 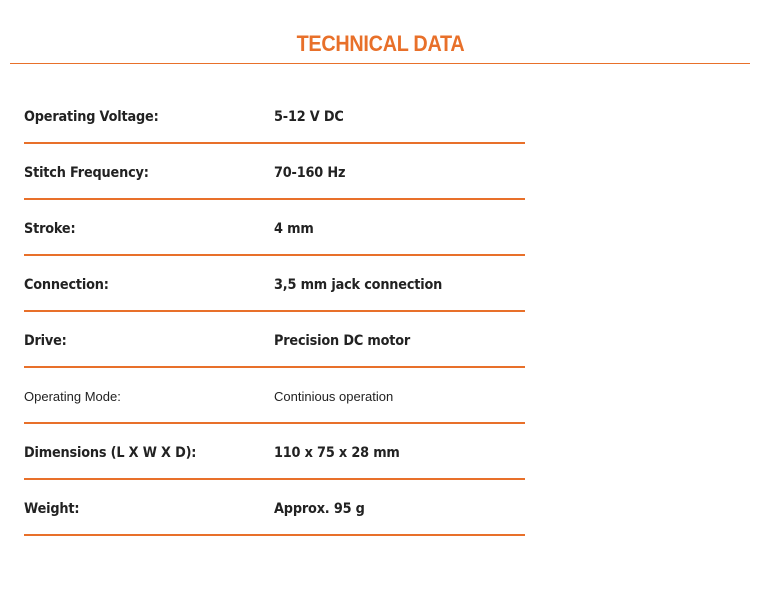 I want to click on spec-value: 5-12 V DC, so click(x=309, y=117).